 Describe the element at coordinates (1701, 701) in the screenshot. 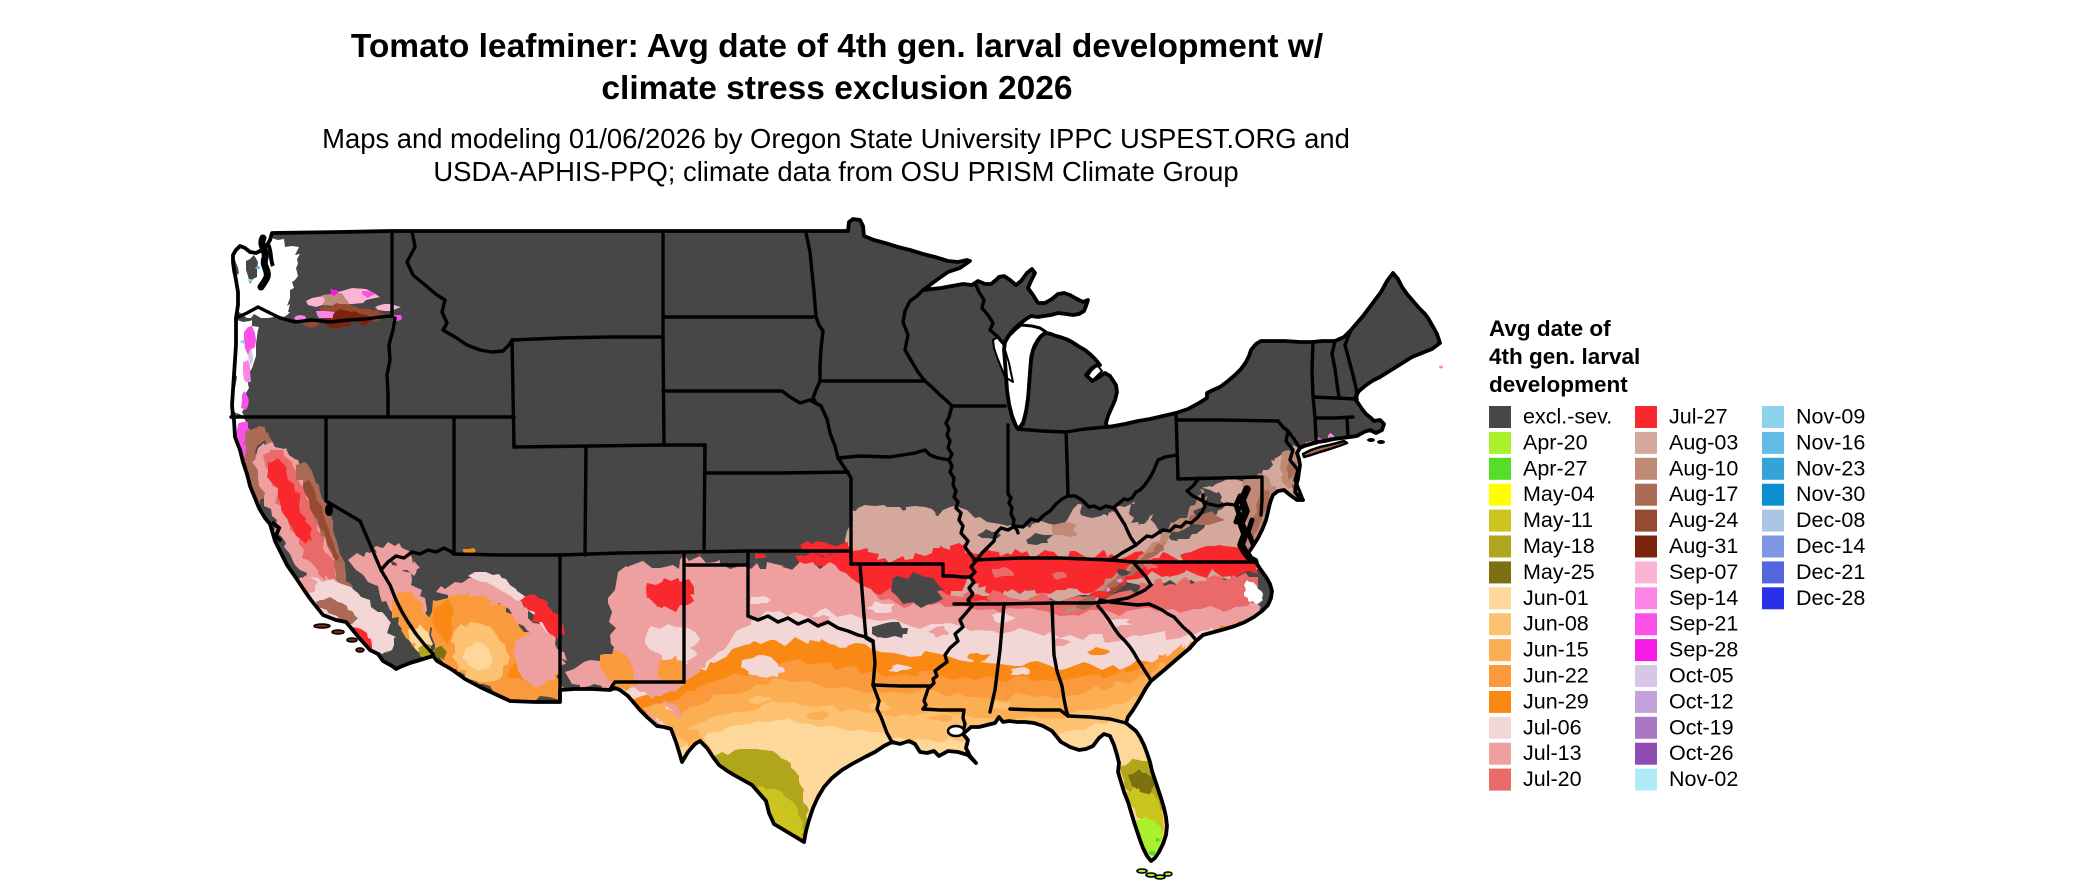

I see `svg-text: Oct-12` at that location.